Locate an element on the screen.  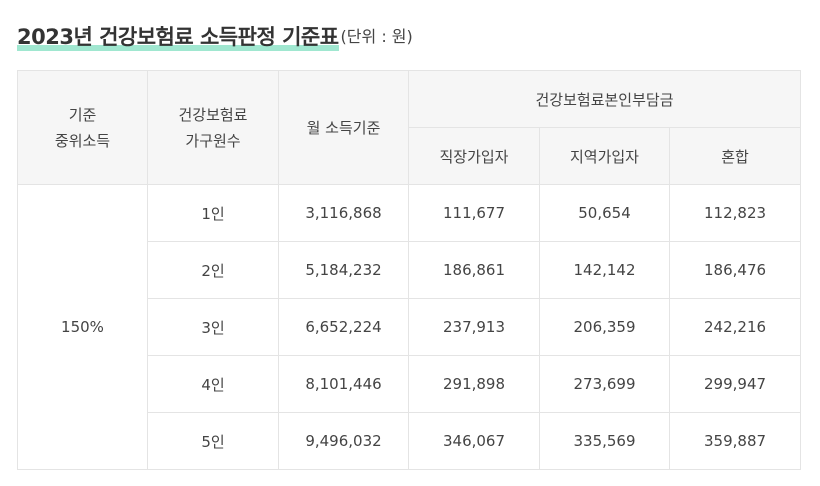
mixed-cell: 299,947 is located at coordinates (735, 384).